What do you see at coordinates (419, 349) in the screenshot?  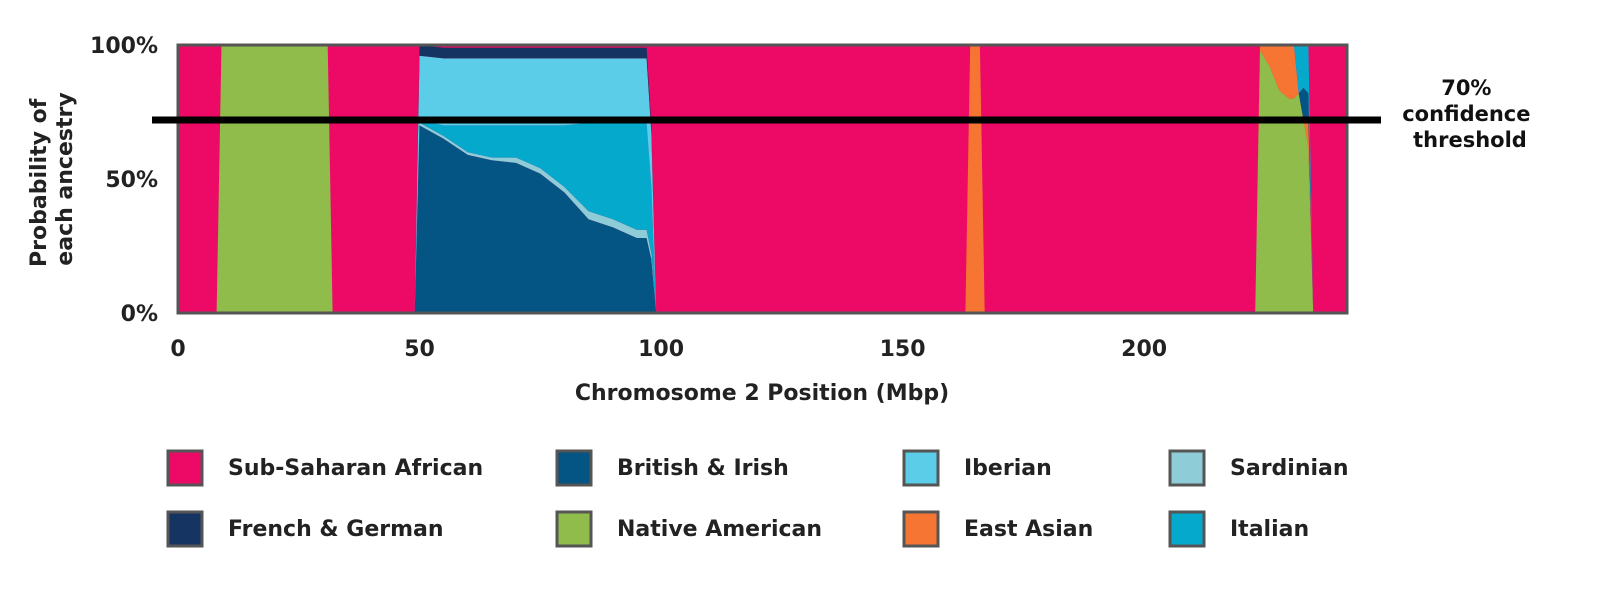 I see `x-tick-label-50: 50` at bounding box center [419, 349].